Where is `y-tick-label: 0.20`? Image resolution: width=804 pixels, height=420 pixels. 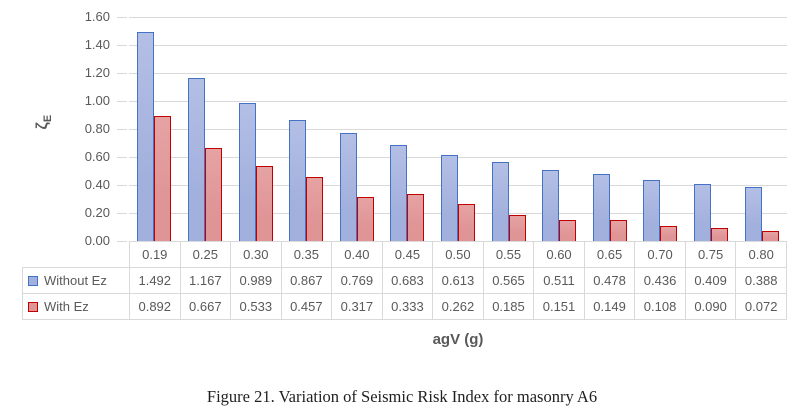 y-tick-label: 0.20 is located at coordinates (97, 212).